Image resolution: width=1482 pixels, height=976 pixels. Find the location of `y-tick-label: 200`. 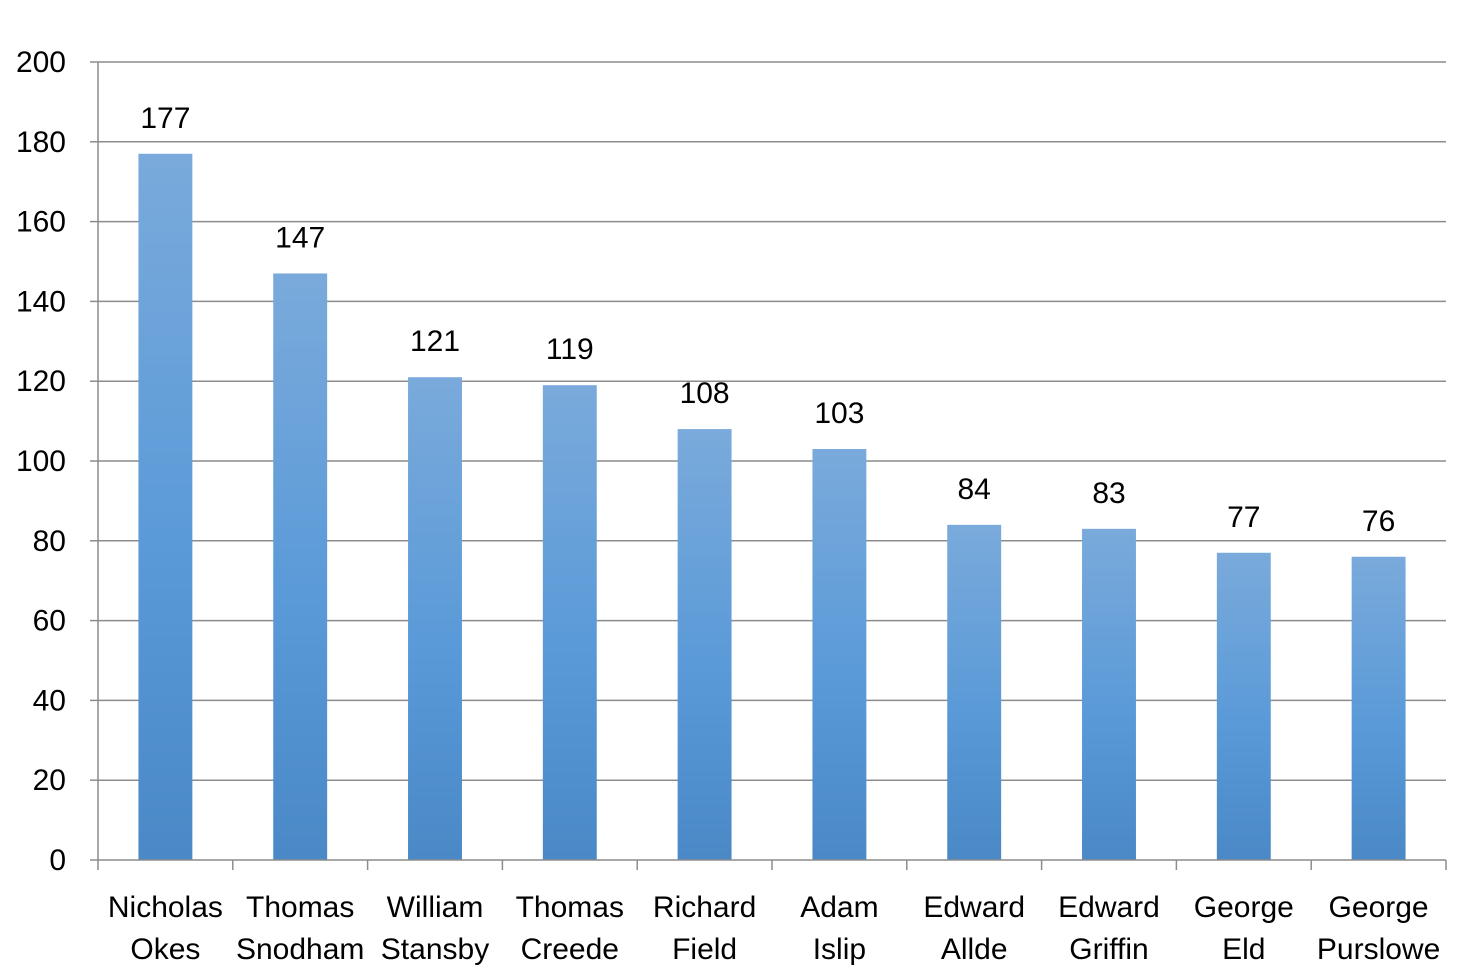

y-tick-label: 200 is located at coordinates (41, 62).